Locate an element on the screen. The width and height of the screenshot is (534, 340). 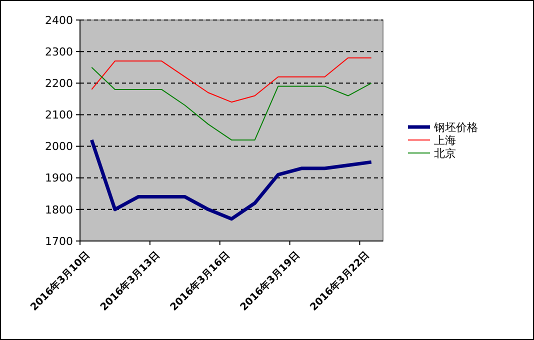
y-tick-label: 2200 is located at coordinates (59, 83).